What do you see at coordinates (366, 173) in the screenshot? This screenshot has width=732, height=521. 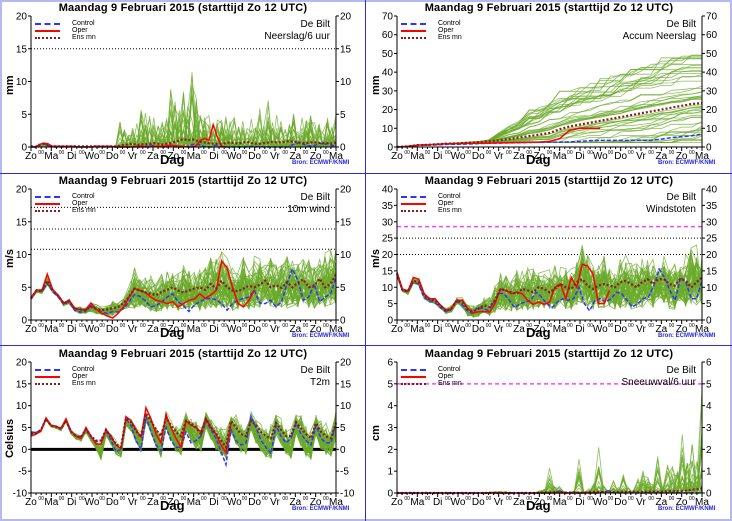 I see `panel-separator-horizontal` at bounding box center [366, 173].